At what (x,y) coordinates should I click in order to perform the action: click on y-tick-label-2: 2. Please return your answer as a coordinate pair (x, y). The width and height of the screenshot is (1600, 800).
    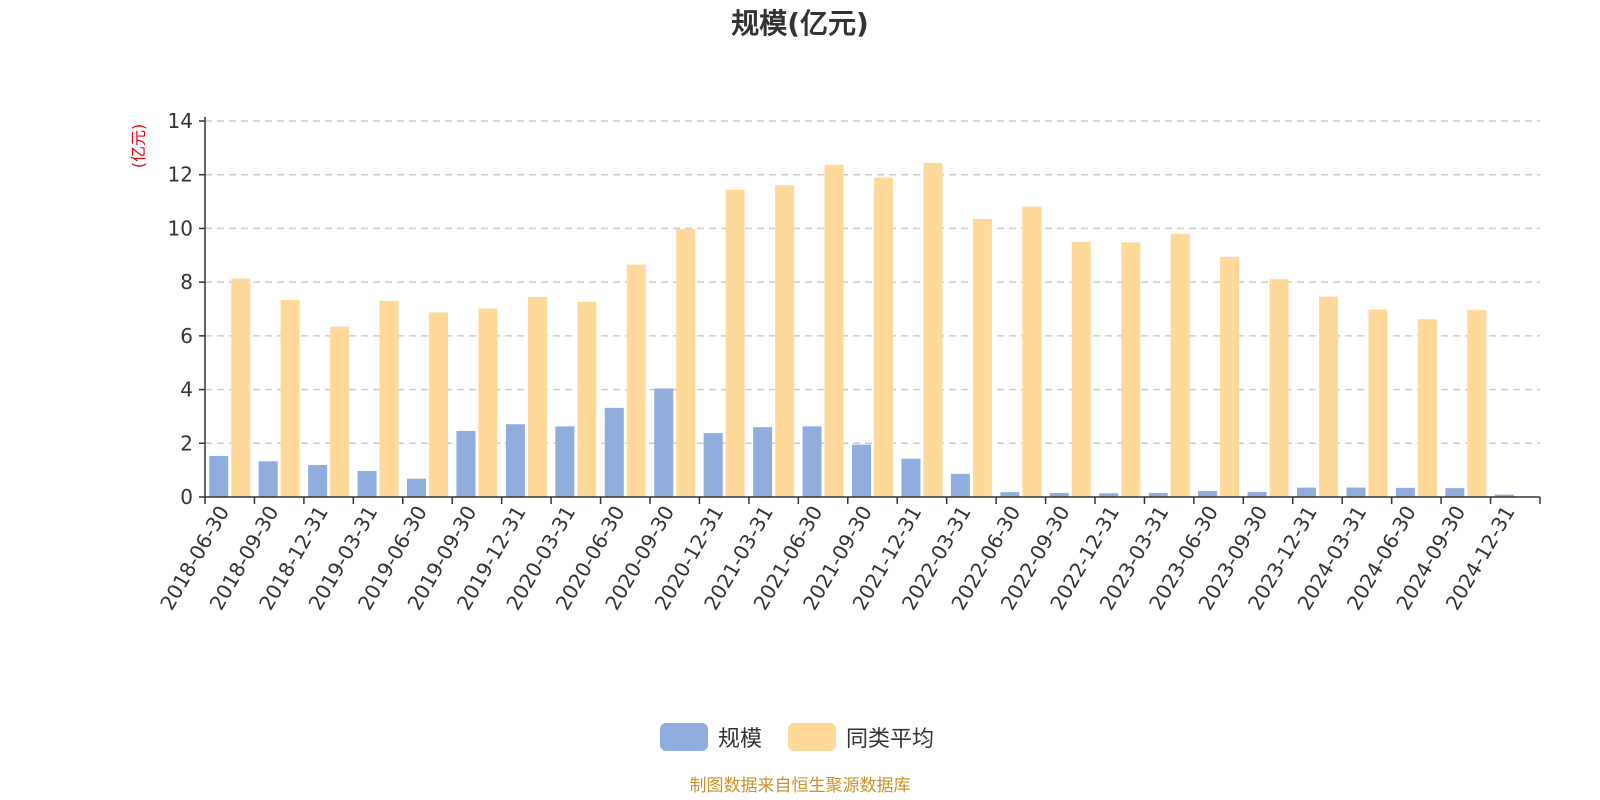
    Looking at the image, I should click on (186, 443).